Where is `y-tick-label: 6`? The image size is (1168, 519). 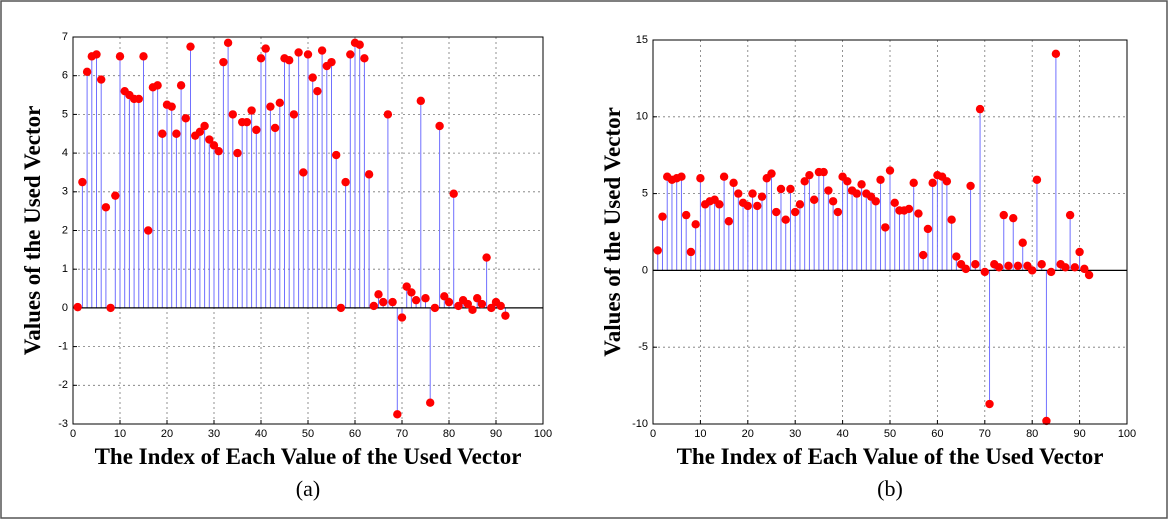
y-tick-label: 6 is located at coordinates (65, 76).